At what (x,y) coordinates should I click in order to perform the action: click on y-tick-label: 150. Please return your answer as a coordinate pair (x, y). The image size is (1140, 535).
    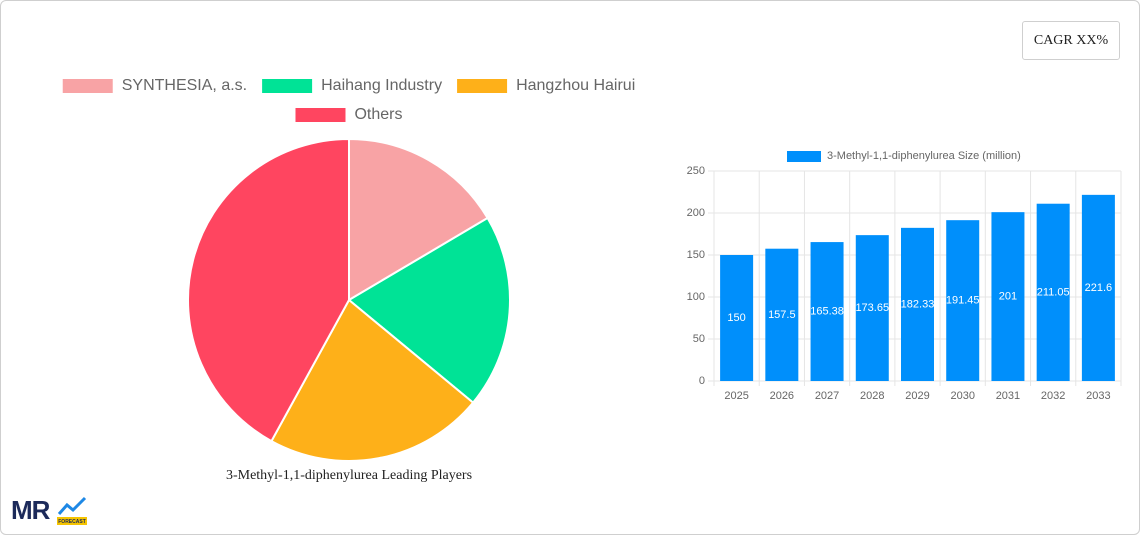
    Looking at the image, I should click on (696, 255).